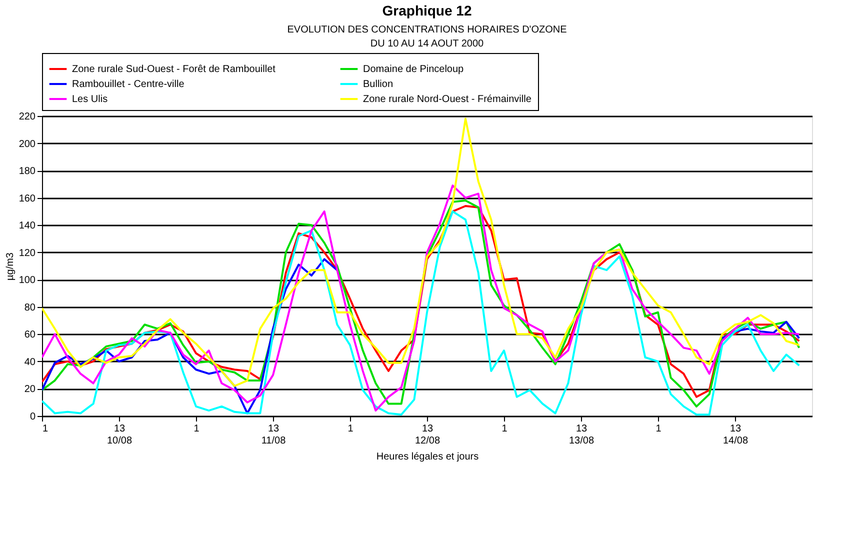 Image resolution: width=859 pixels, height=534 pixels. I want to click on y-tick-label: 180, so click(27, 172).